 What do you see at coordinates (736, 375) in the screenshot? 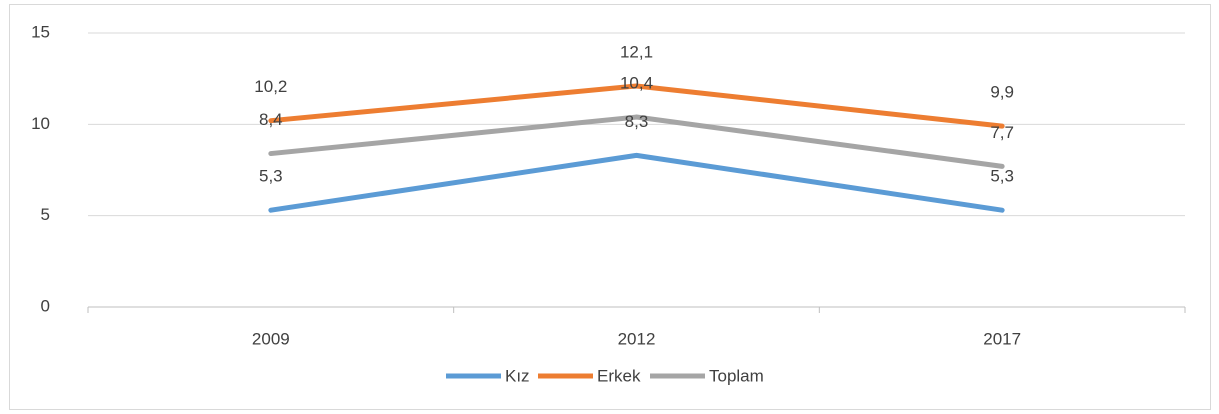
I see `legend-label: Toplam` at bounding box center [736, 375].